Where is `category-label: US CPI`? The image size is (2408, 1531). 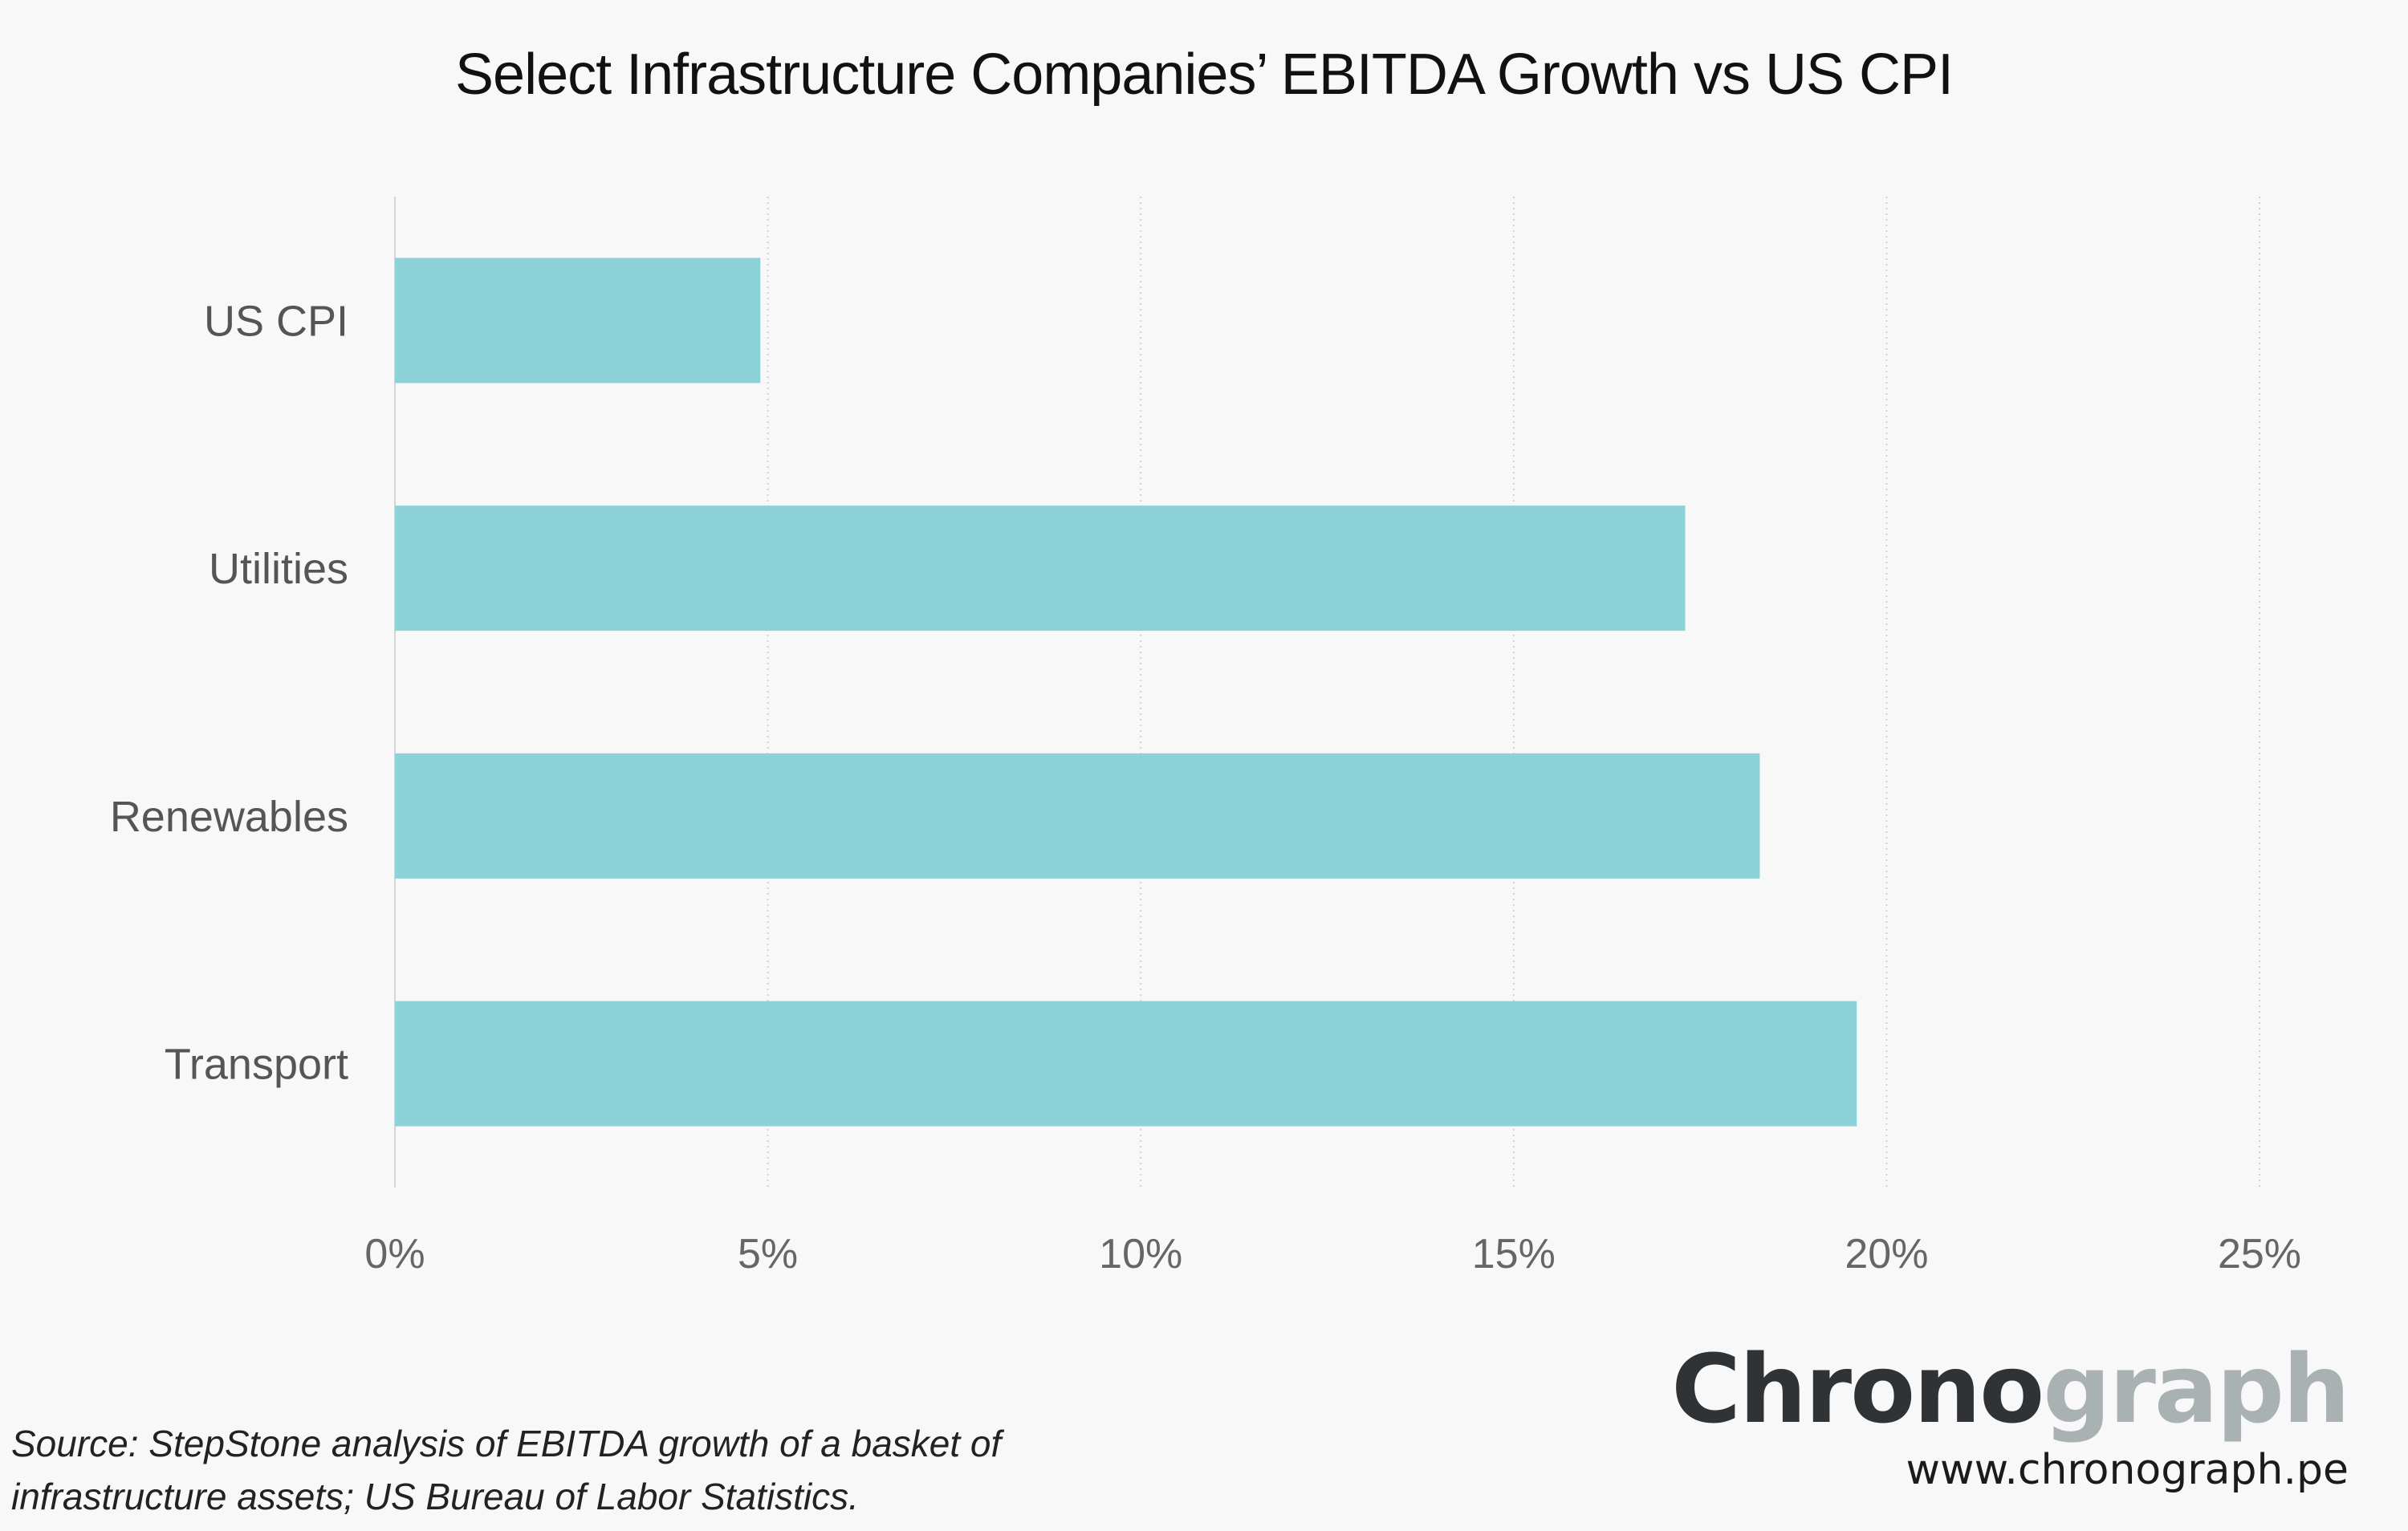 category-label: US CPI is located at coordinates (276, 321).